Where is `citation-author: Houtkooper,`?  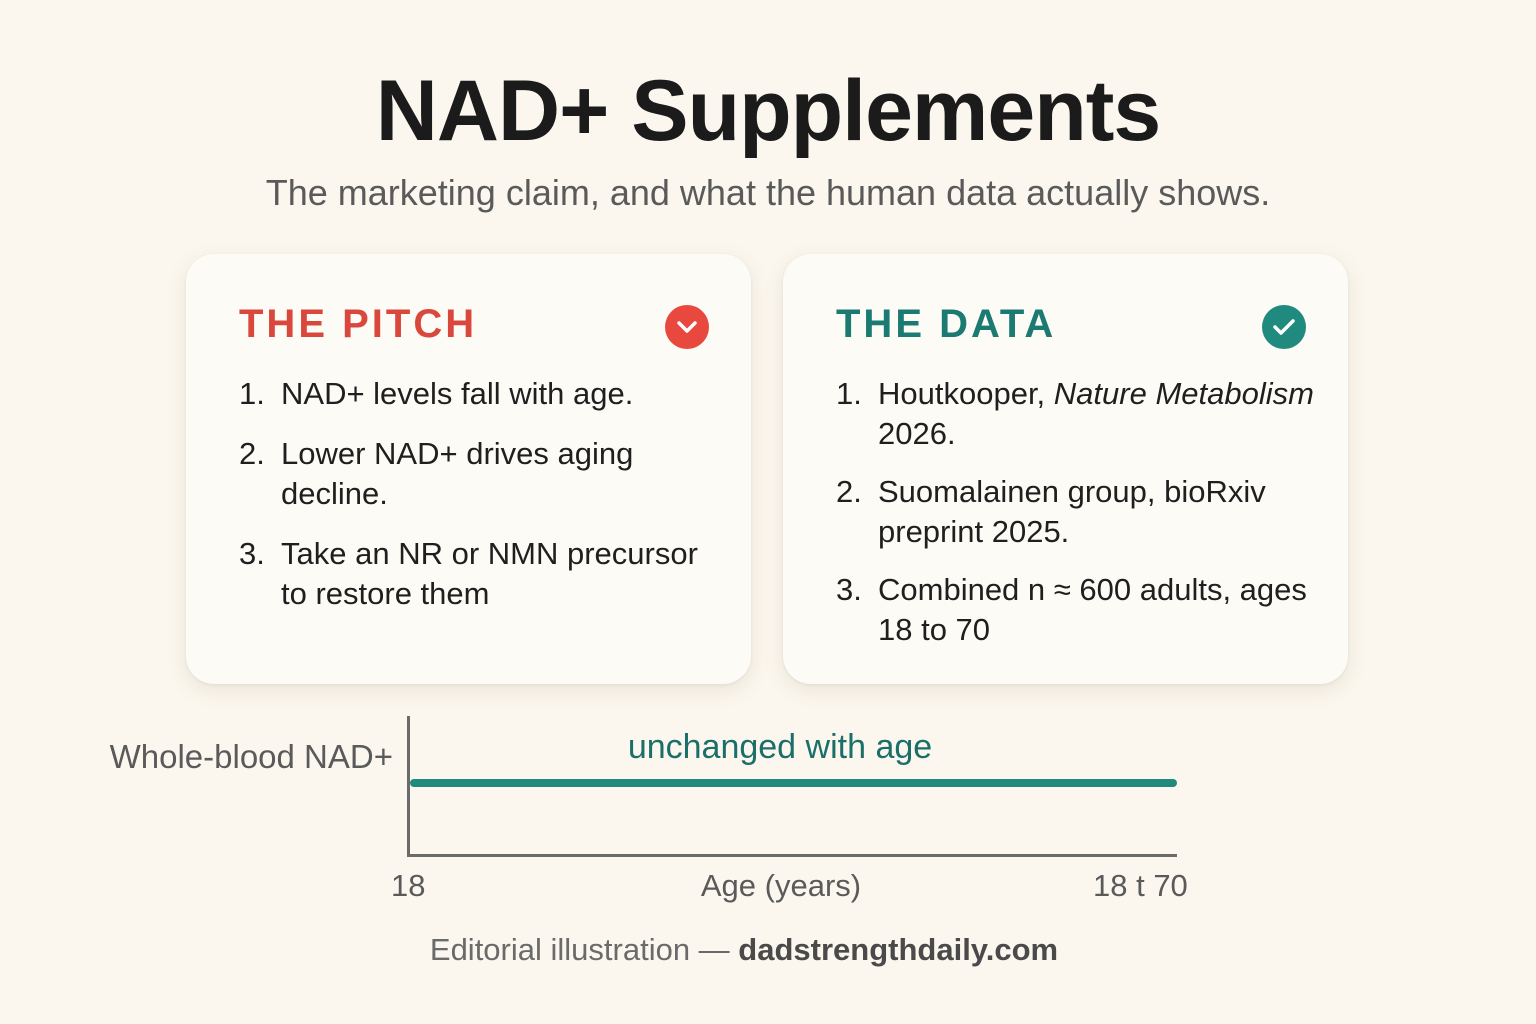
citation-author: Houtkooper, is located at coordinates (966, 393).